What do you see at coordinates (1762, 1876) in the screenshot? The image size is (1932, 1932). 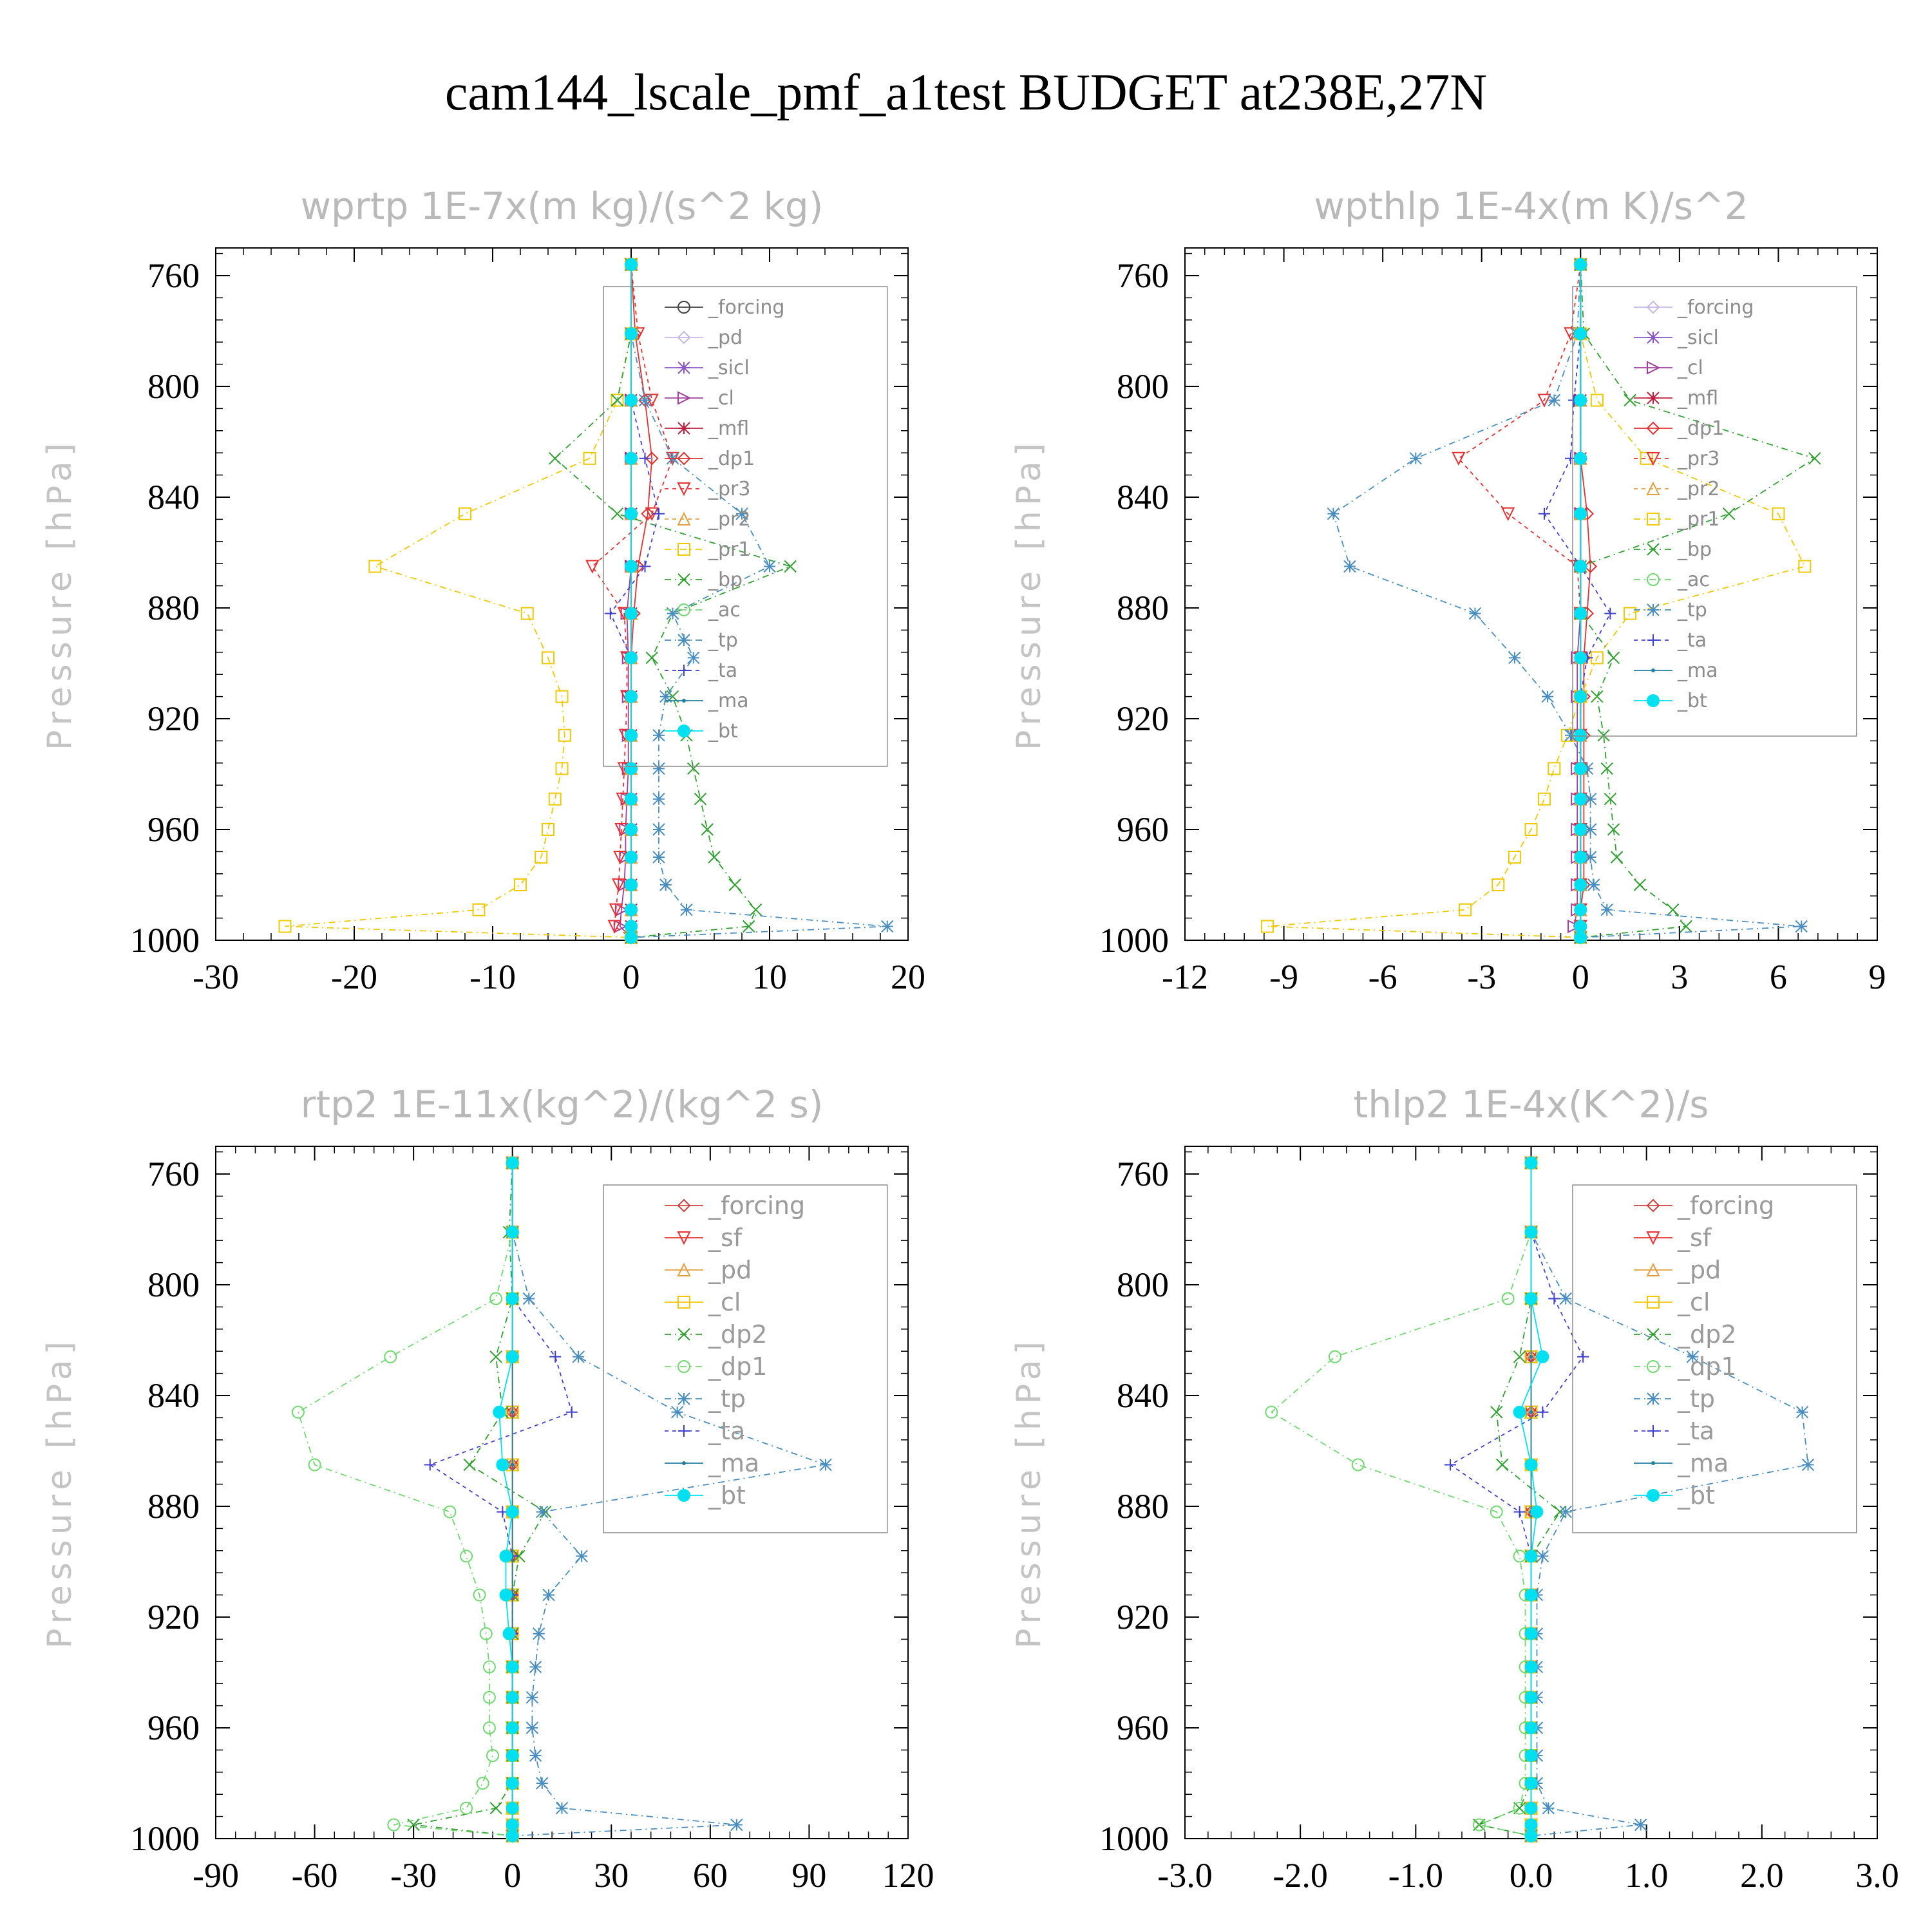 I see `x-tick-label: 2.0` at bounding box center [1762, 1876].